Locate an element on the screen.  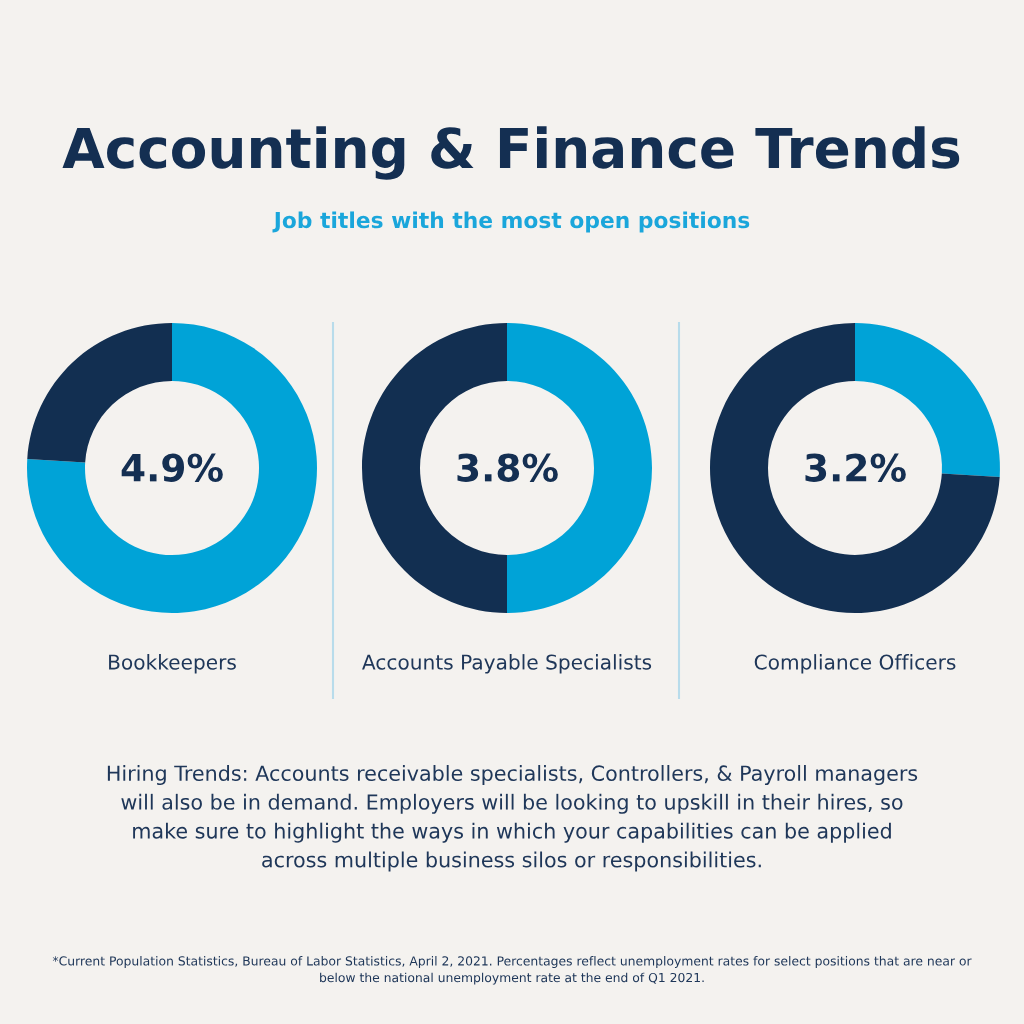
text: Bookkeepers is located at coordinates (172, 664).